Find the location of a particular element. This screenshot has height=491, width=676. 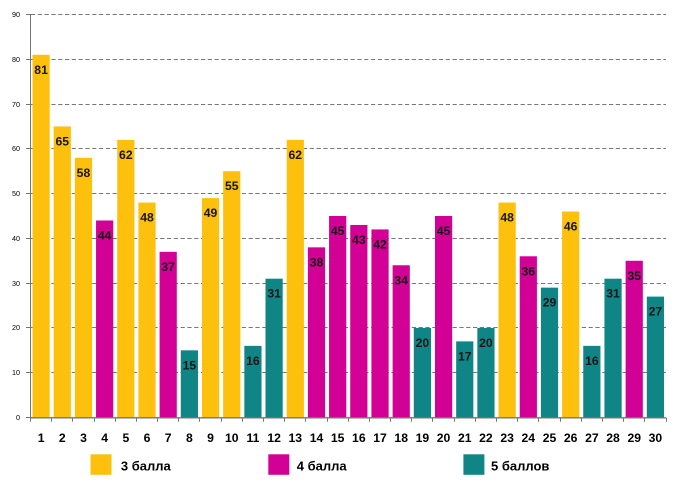

svg-text: 3 is located at coordinates (83, 438).